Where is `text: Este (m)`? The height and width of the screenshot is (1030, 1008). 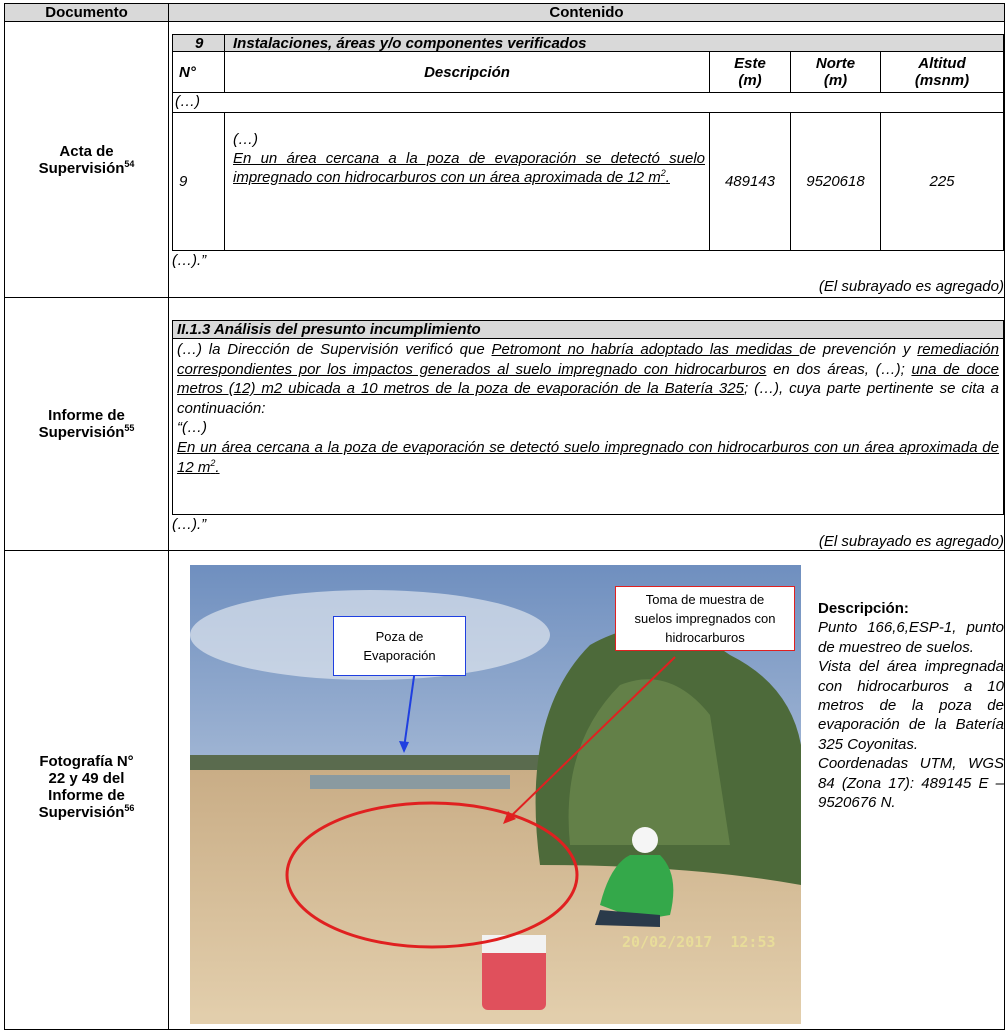 text: Este (m) is located at coordinates (750, 72).